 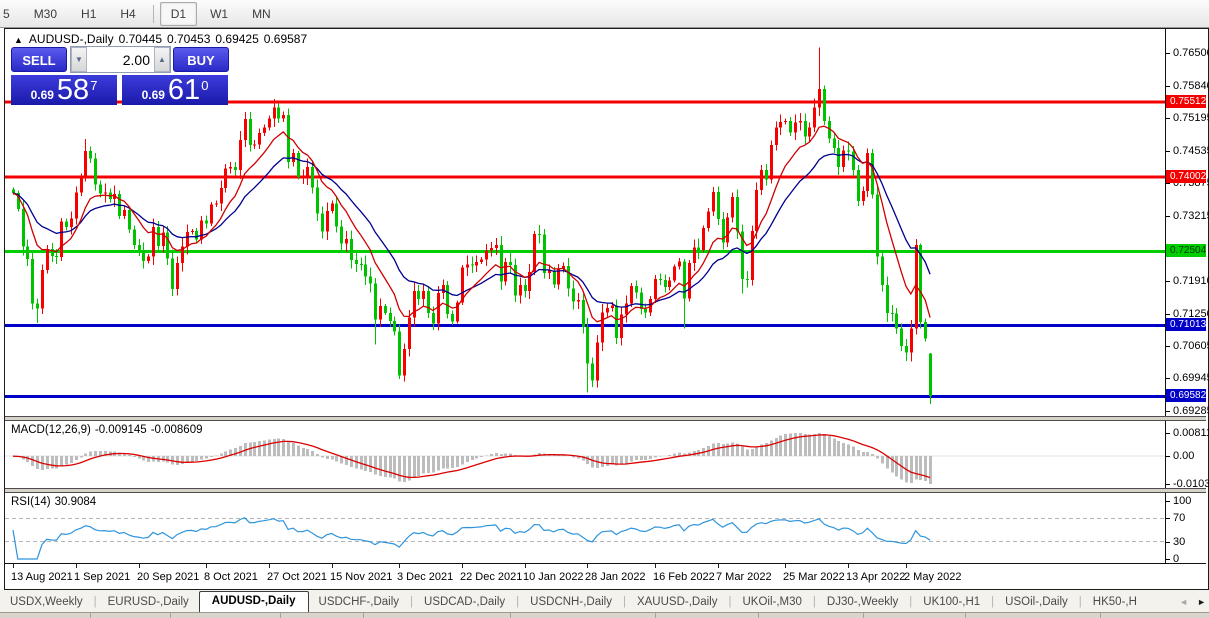 I want to click on toolbar-separator, so click(x=153, y=13).